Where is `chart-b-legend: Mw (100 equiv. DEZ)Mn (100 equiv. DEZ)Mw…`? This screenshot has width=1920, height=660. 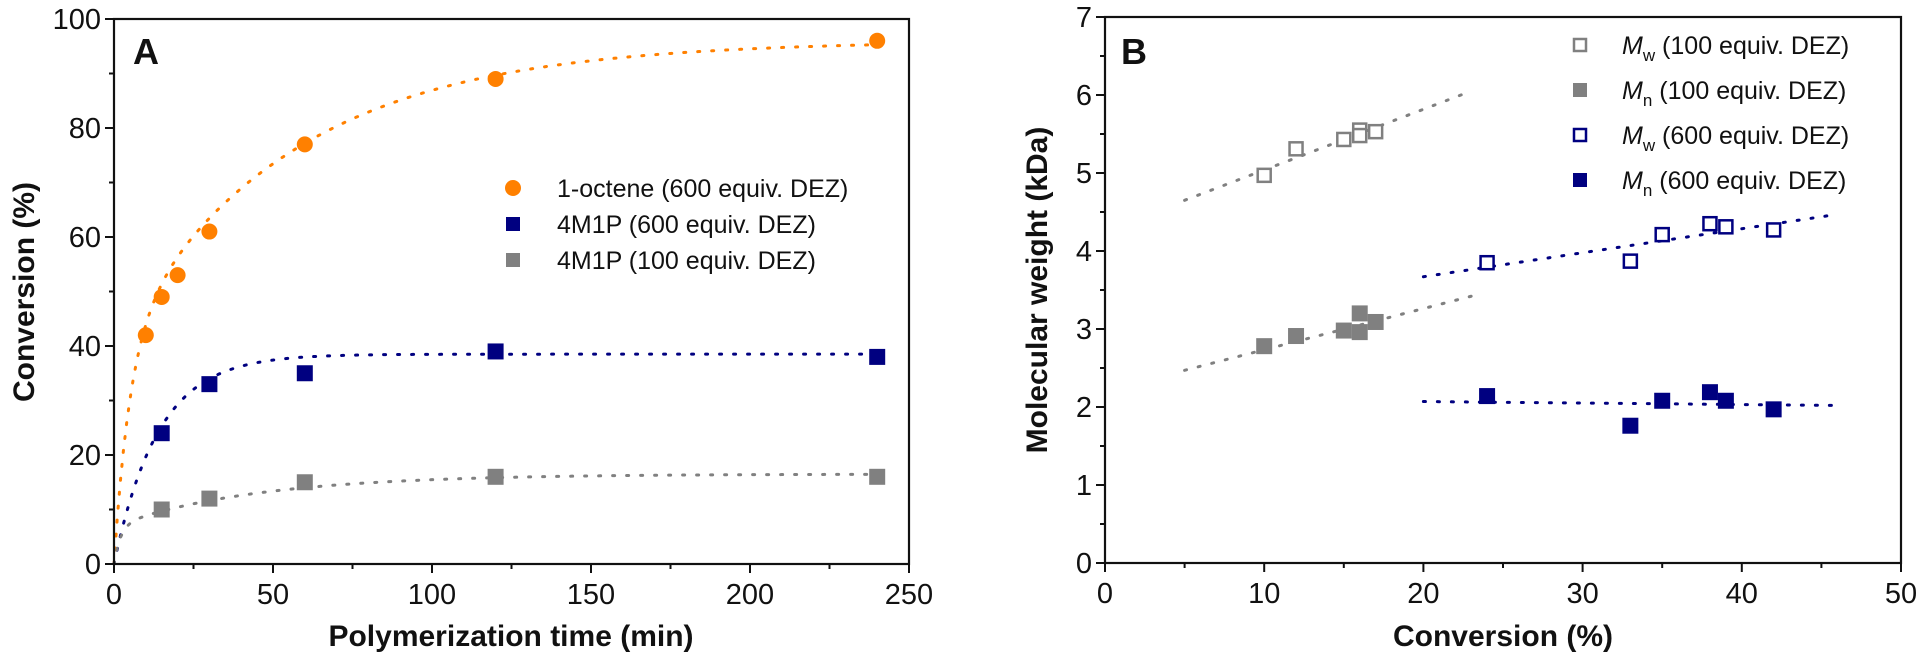 chart-b-legend: Mw (100 equiv. DEZ)Mn (100 equiv. DEZ)Mw… is located at coordinates (1710, 116).